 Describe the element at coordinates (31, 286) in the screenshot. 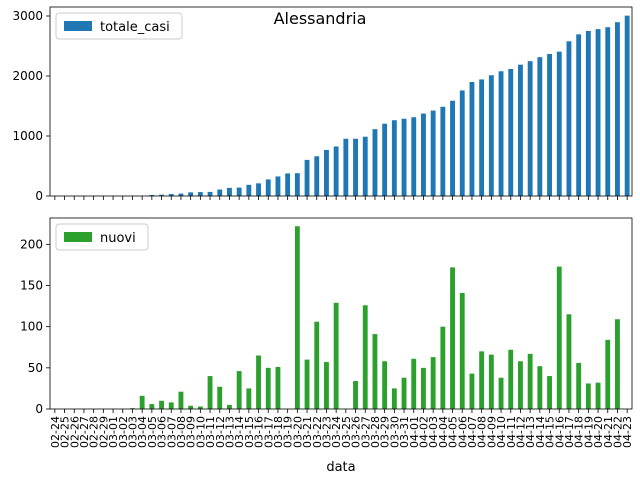

I see `nuovi-y-tick-label: 150` at that location.